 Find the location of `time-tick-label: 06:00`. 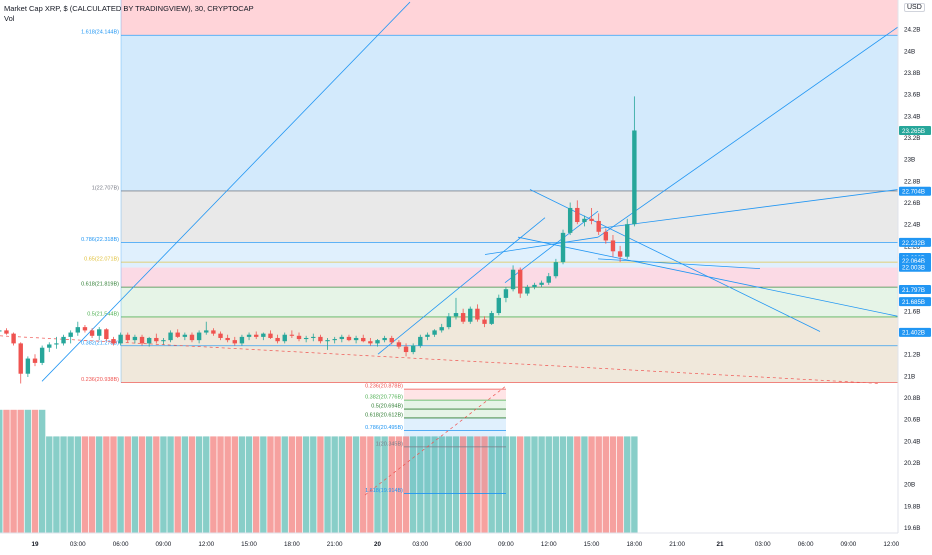

time-tick-label: 06:00 is located at coordinates (806, 544).